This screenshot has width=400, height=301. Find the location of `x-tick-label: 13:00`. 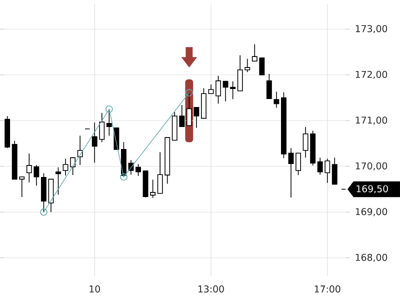

x-tick-label: 13:00 is located at coordinates (211, 289).